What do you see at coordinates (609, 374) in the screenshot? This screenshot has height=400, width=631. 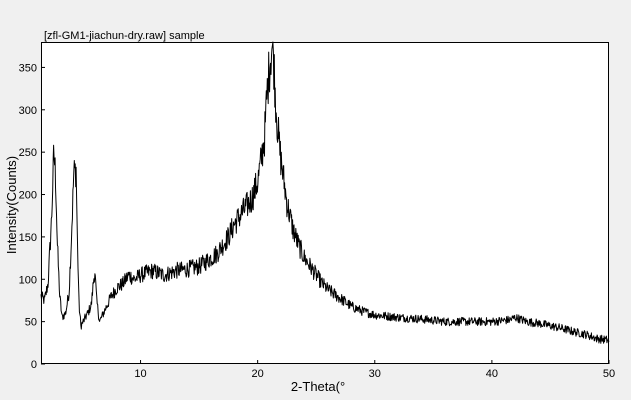 I see `x-tick-label: 50` at bounding box center [609, 374].